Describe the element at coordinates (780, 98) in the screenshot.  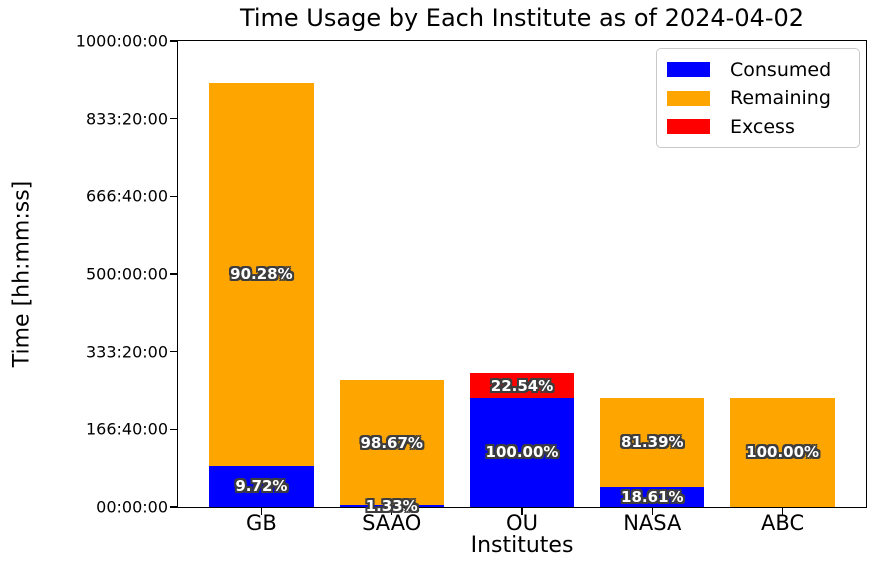
I see `legend-label: Remaining` at that location.